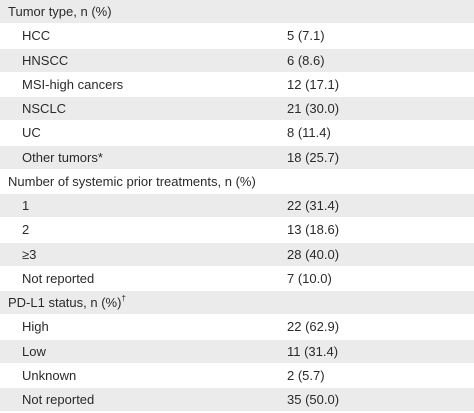 Image resolution: width=474 pixels, height=413 pixels. I want to click on row-label: High, so click(35, 327).